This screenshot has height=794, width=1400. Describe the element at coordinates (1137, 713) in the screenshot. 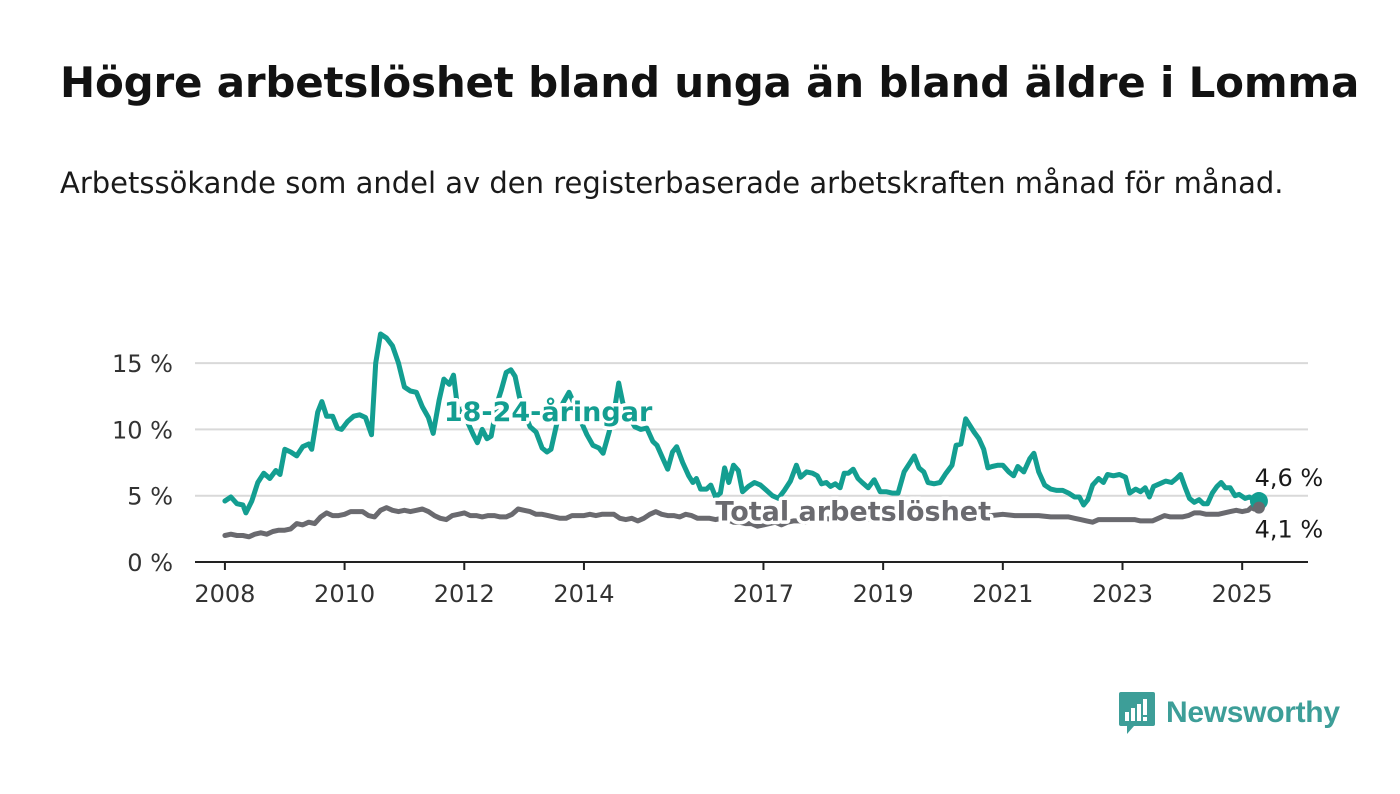

I see `bar-chart-bubble-icon` at that location.